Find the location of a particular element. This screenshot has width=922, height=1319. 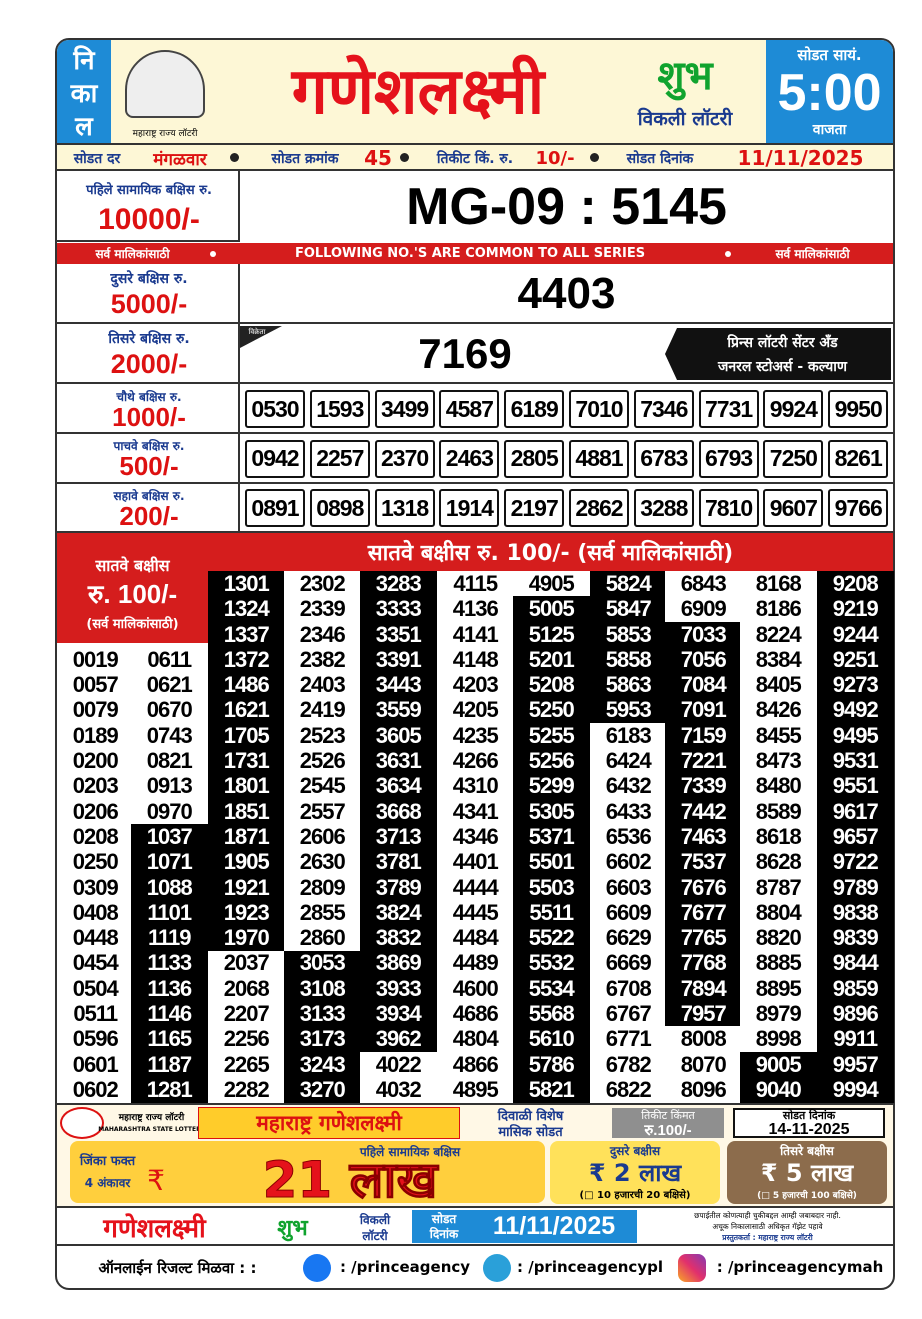

prize-number: 0942 is located at coordinates (275, 458).